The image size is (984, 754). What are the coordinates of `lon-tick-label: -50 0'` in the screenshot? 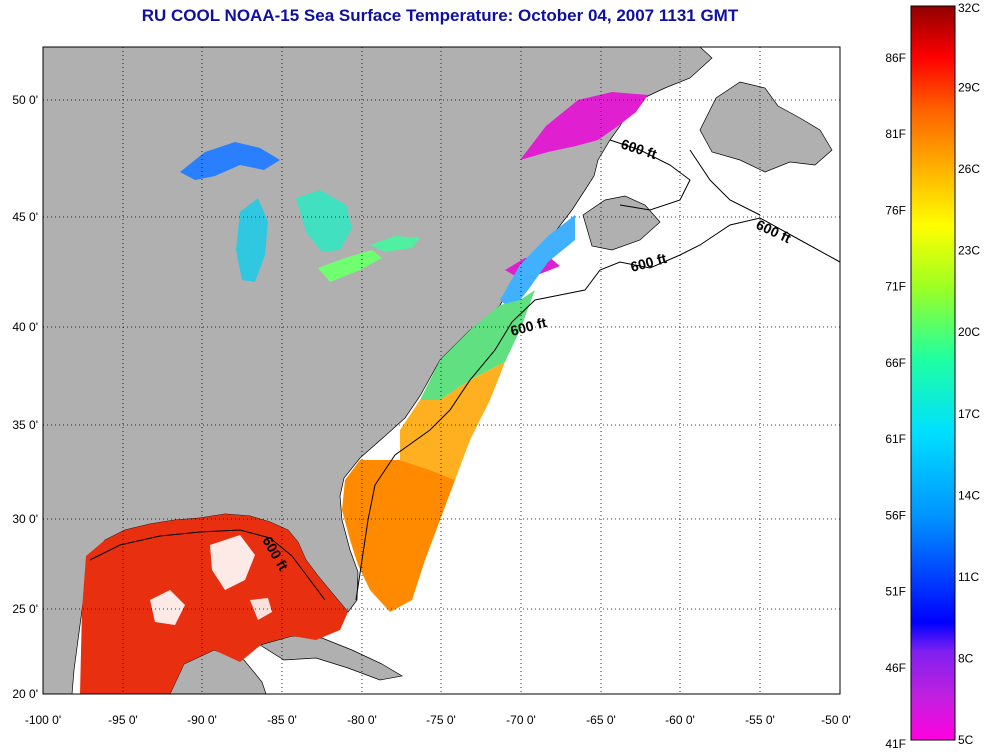 It's located at (836, 720).